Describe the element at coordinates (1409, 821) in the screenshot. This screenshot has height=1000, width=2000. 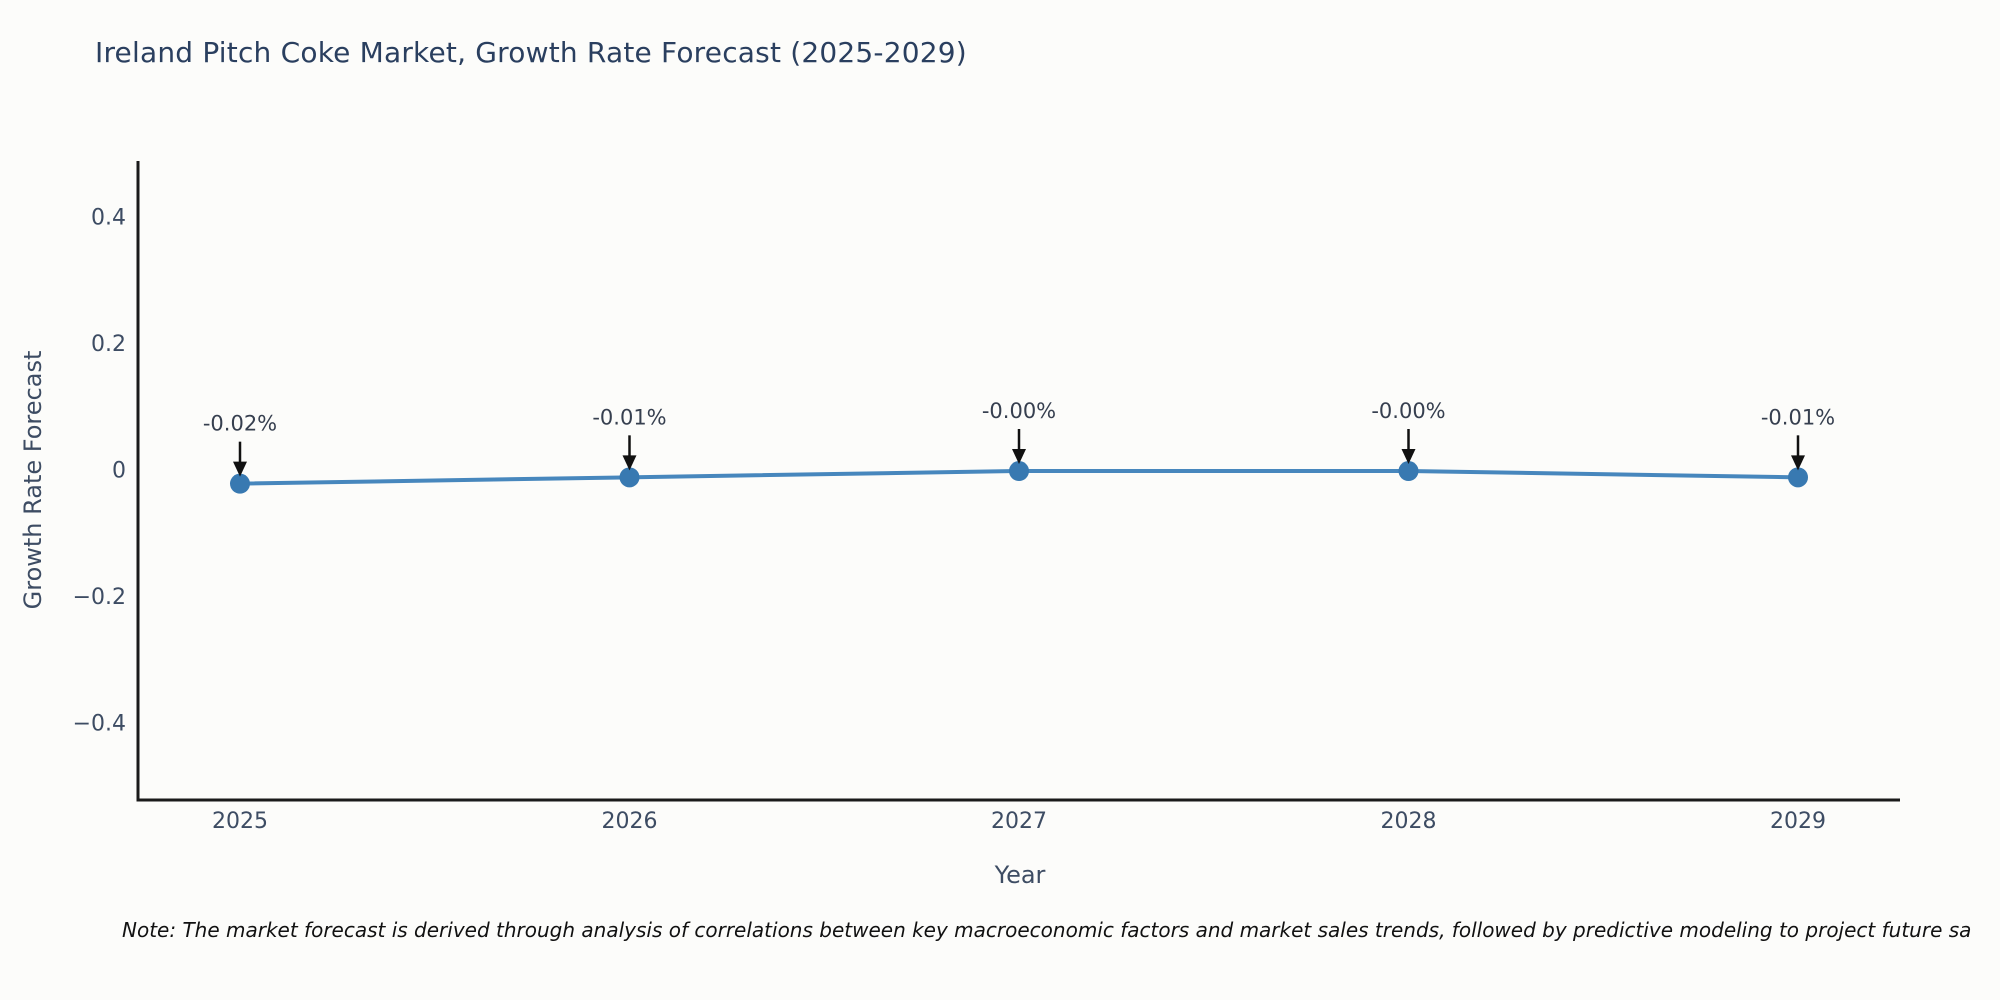
I see `x-tick-label: 2028` at that location.